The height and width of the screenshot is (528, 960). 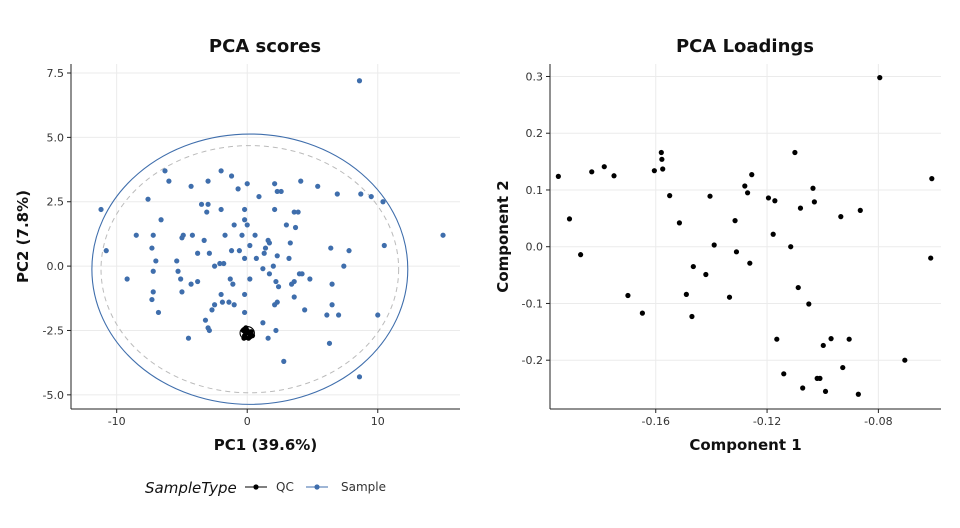 I want to click on legend-key-point-qc, so click(x=256, y=487).